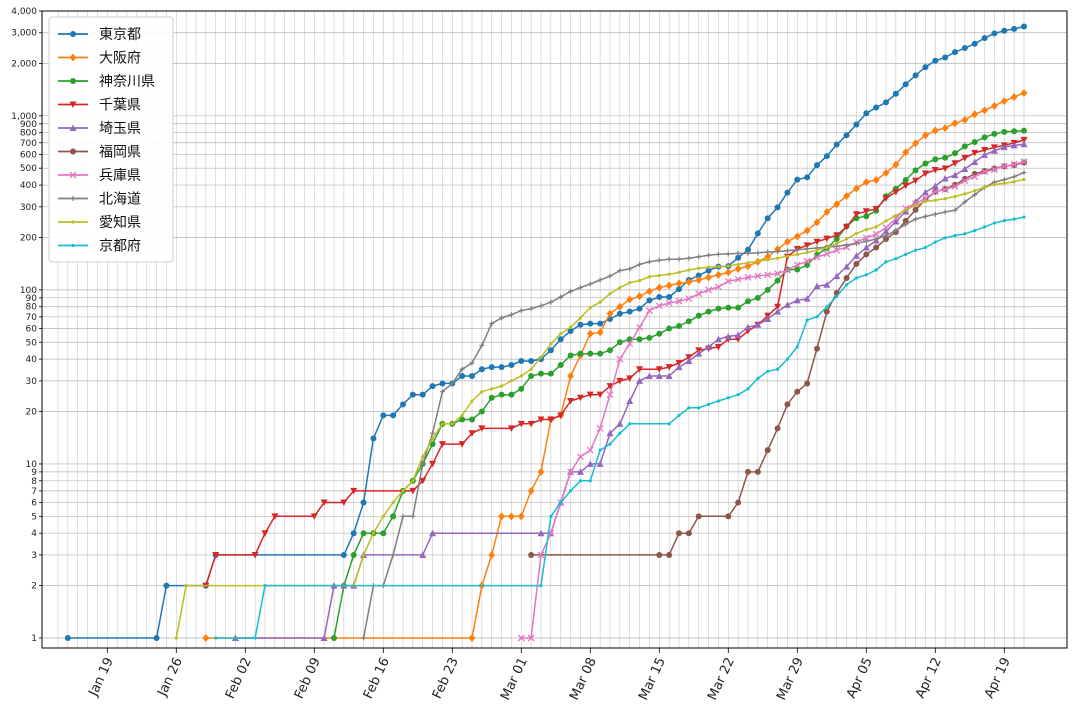  What do you see at coordinates (32, 382) in the screenshot?
I see `y-tick-label: 30` at bounding box center [32, 382].